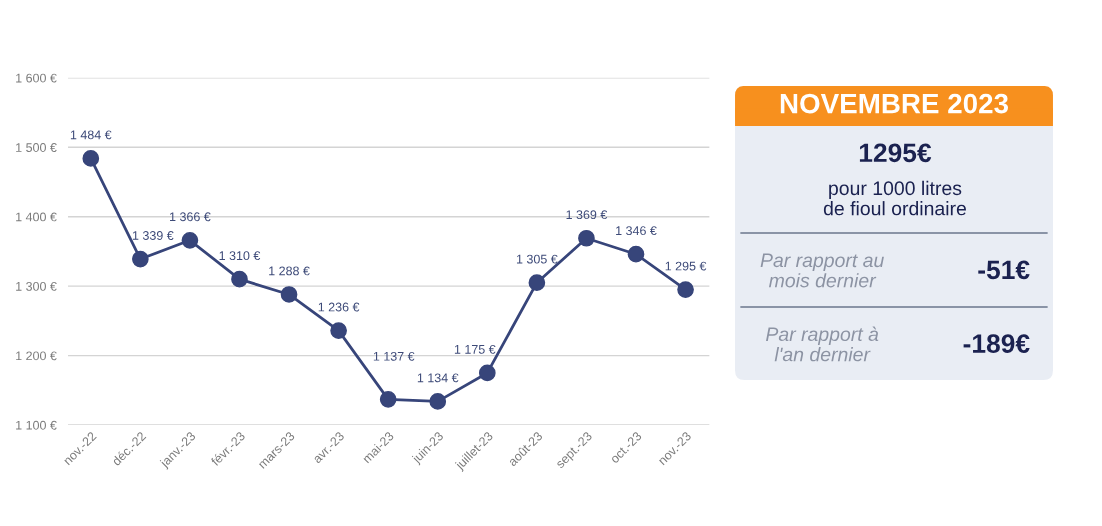 This screenshot has width=1102, height=526. I want to click on data-label: 1 288 €, so click(289, 271).